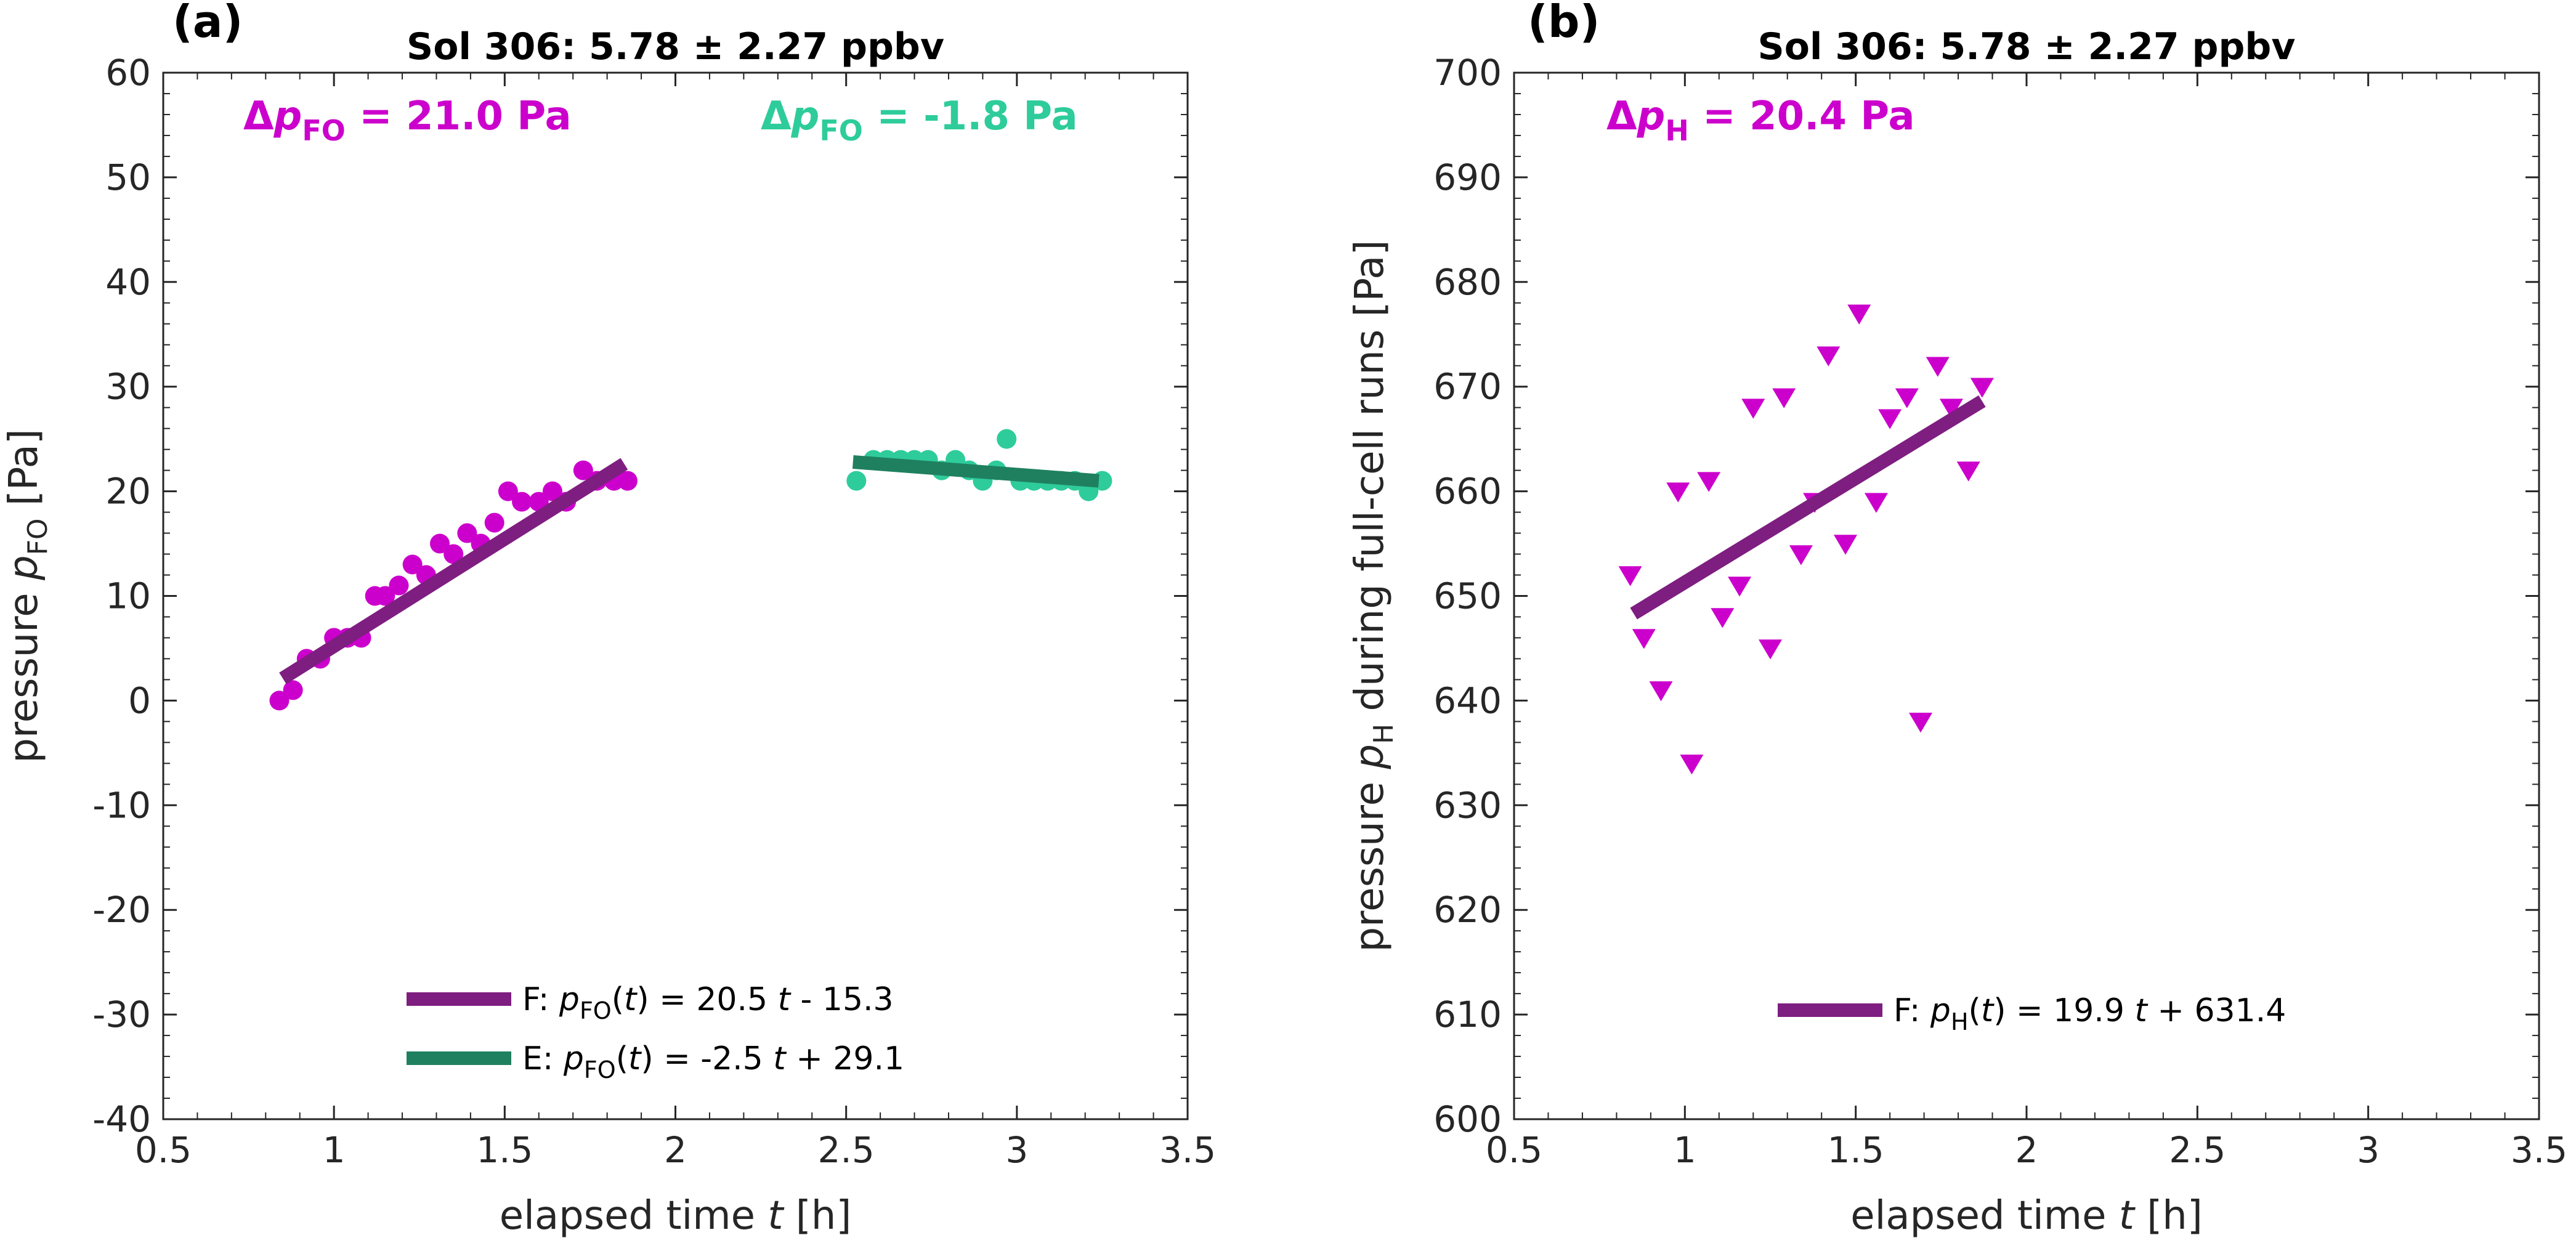 This screenshot has height=1243, width=2576. What do you see at coordinates (1467, 492) in the screenshot?
I see `y-tick-label: 660` at bounding box center [1467, 492].